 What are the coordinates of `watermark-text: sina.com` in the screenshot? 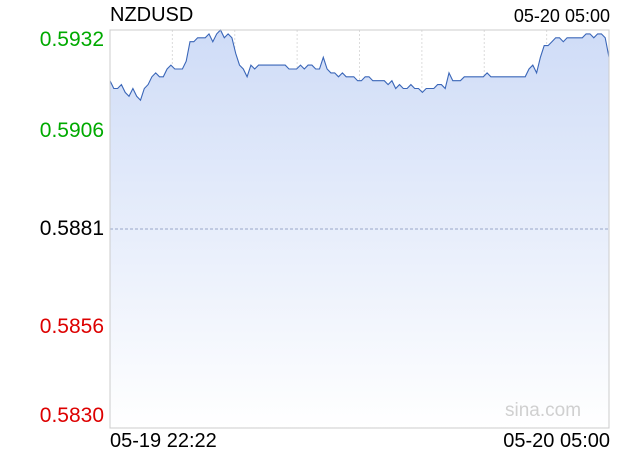 It's located at (543, 410).